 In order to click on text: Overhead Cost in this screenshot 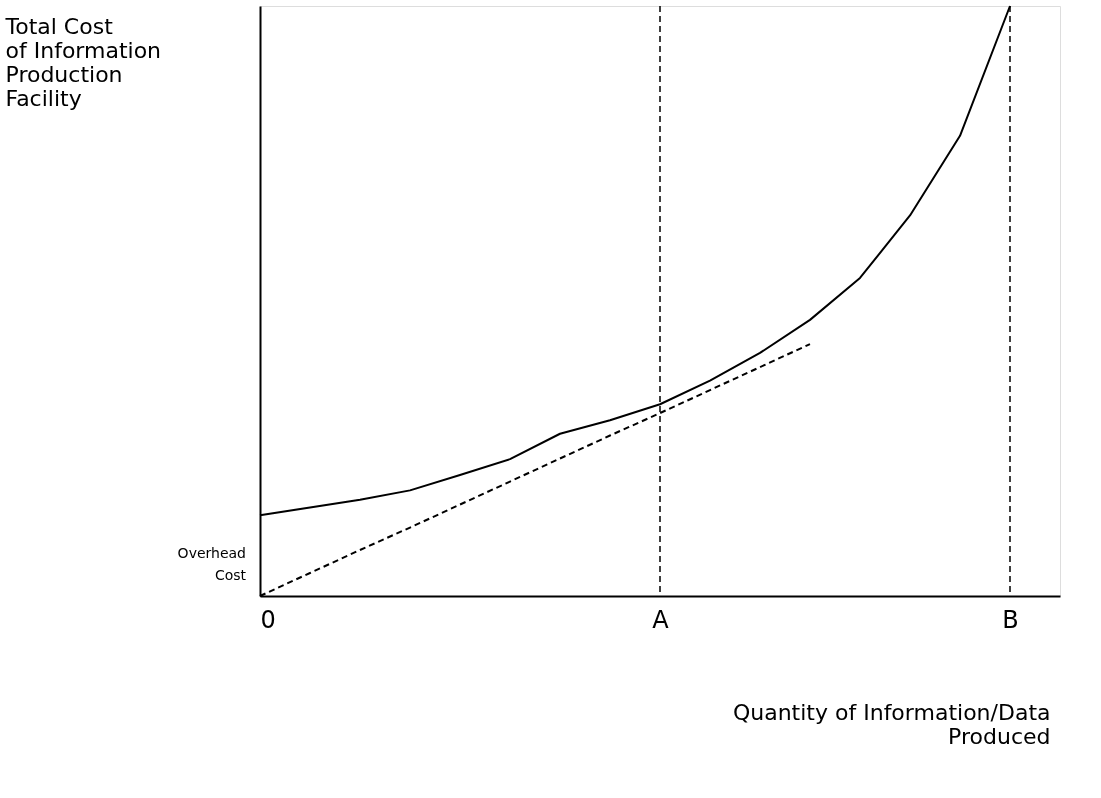, I will do `click(212, 564)`.